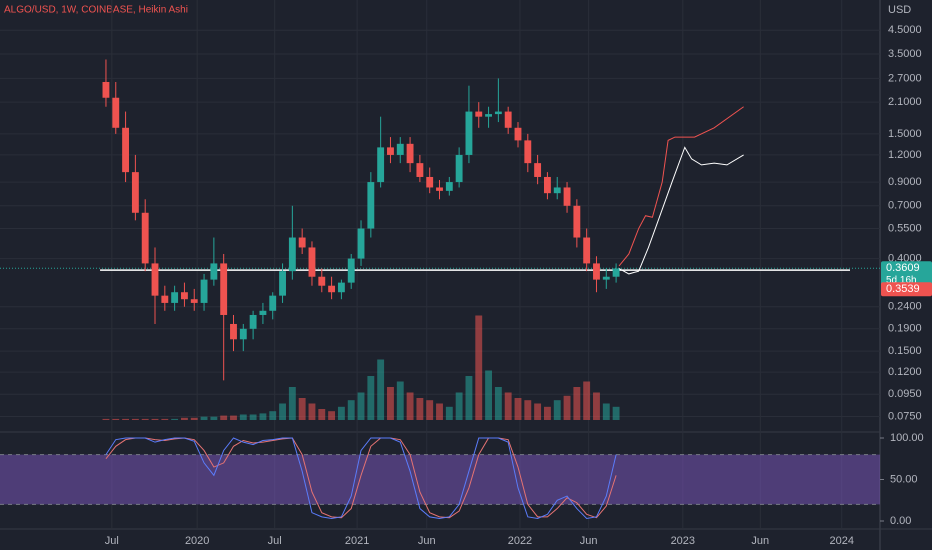  I want to click on y-tick-label: 0.0950, so click(905, 394).